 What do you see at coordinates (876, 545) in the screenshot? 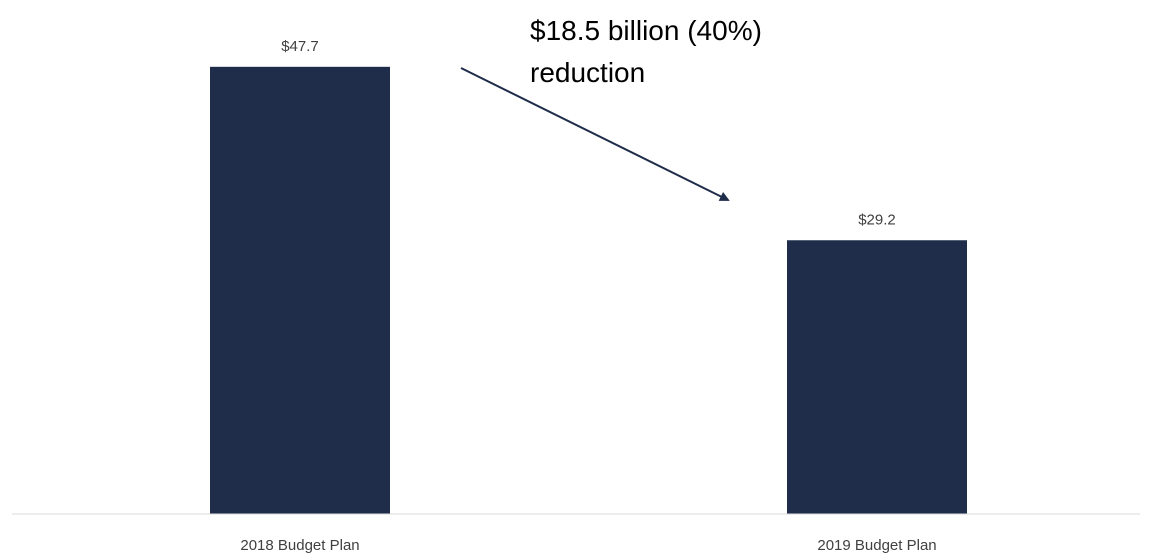
I see `x-tick-label-2: 2019 Budget Plan` at bounding box center [876, 545].